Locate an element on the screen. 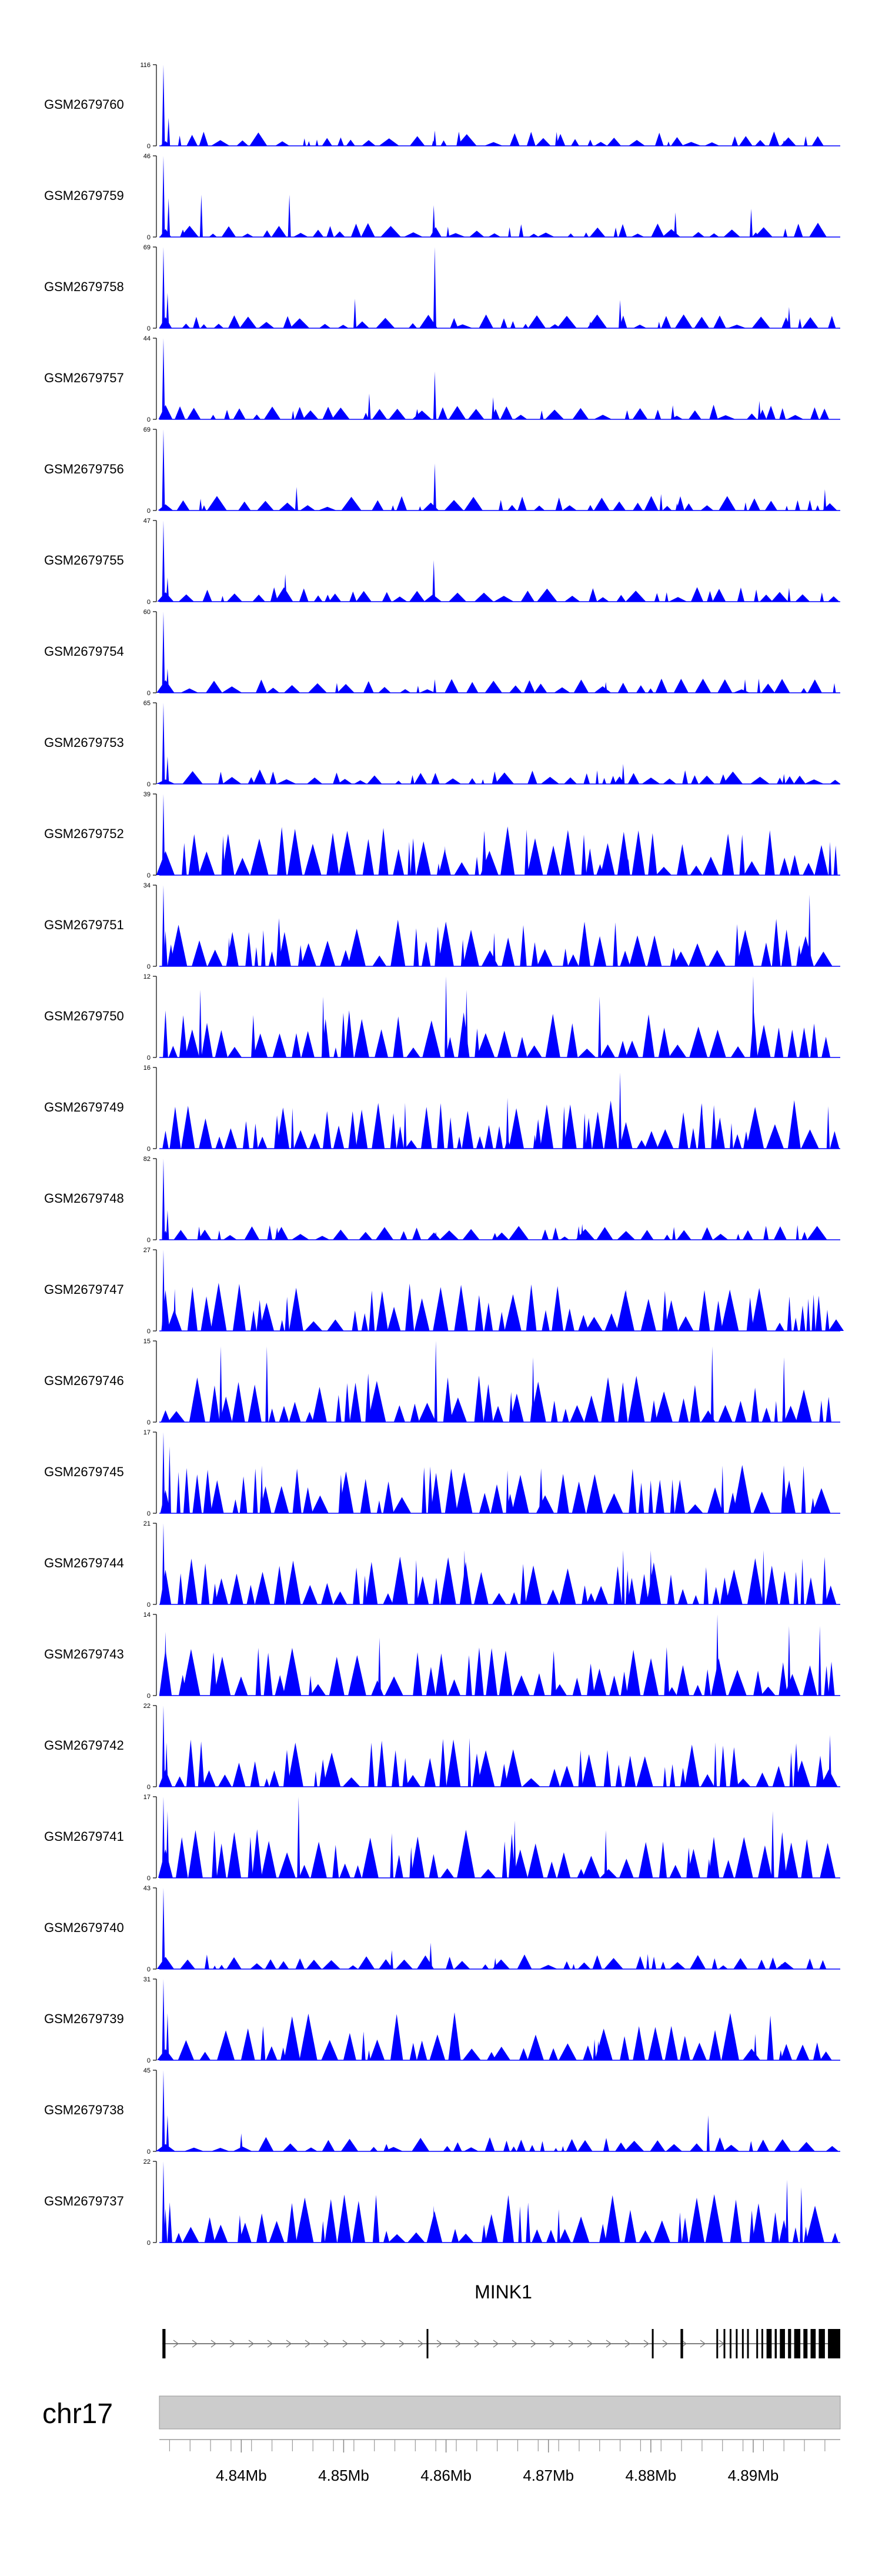 This screenshot has height=2576, width=882. y-max-label: 22 is located at coordinates (147, 2161).